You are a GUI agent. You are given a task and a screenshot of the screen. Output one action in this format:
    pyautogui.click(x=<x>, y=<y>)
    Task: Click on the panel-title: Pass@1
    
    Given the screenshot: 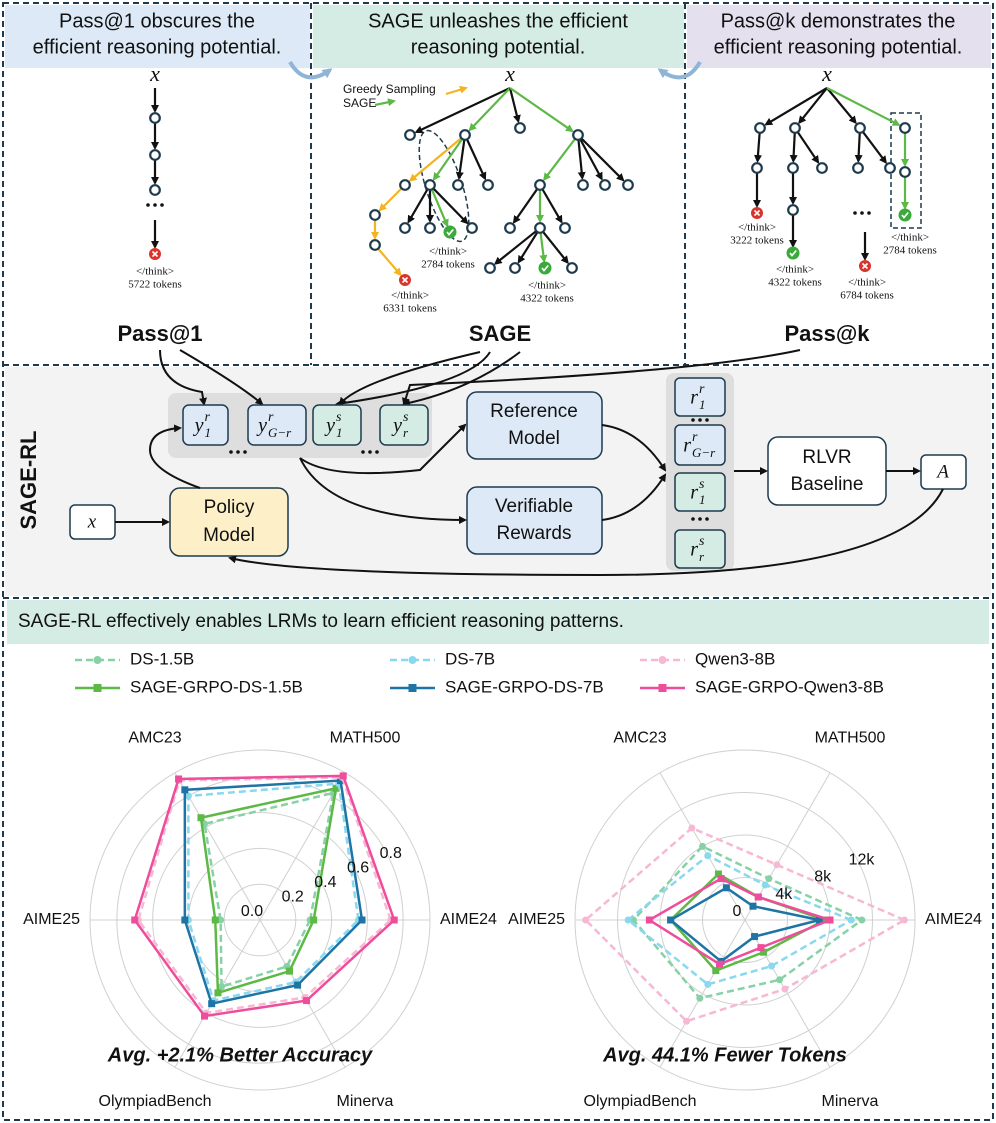 What is the action you would take?
    pyautogui.click(x=159, y=333)
    